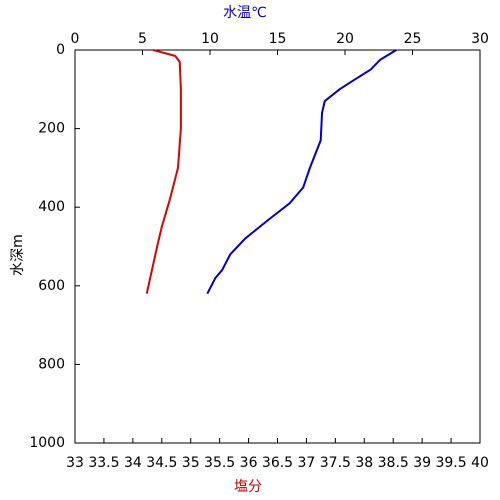 The height and width of the screenshot is (500, 500). What do you see at coordinates (133, 463) in the screenshot?
I see `x-tick-label: 34` at bounding box center [133, 463].